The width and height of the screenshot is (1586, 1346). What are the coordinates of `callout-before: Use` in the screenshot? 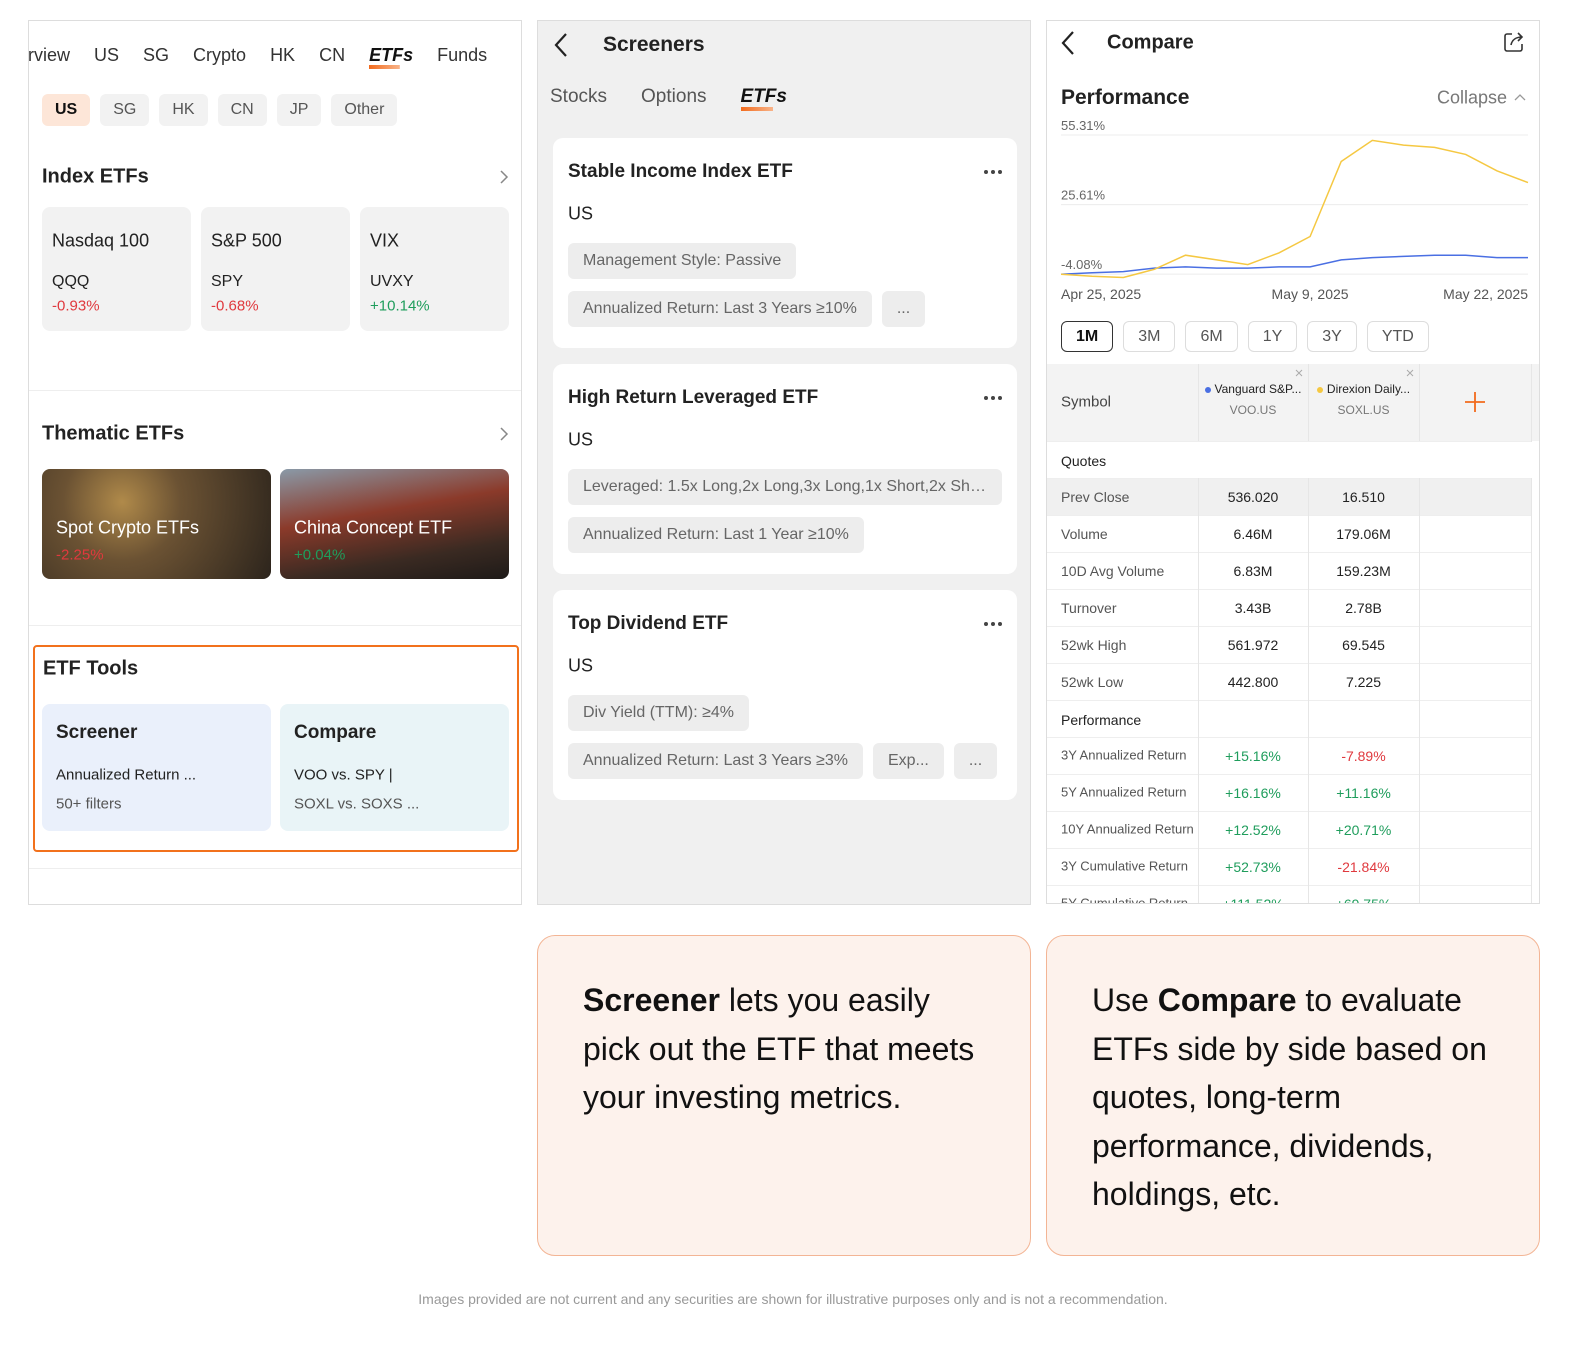 It's located at (1125, 1000).